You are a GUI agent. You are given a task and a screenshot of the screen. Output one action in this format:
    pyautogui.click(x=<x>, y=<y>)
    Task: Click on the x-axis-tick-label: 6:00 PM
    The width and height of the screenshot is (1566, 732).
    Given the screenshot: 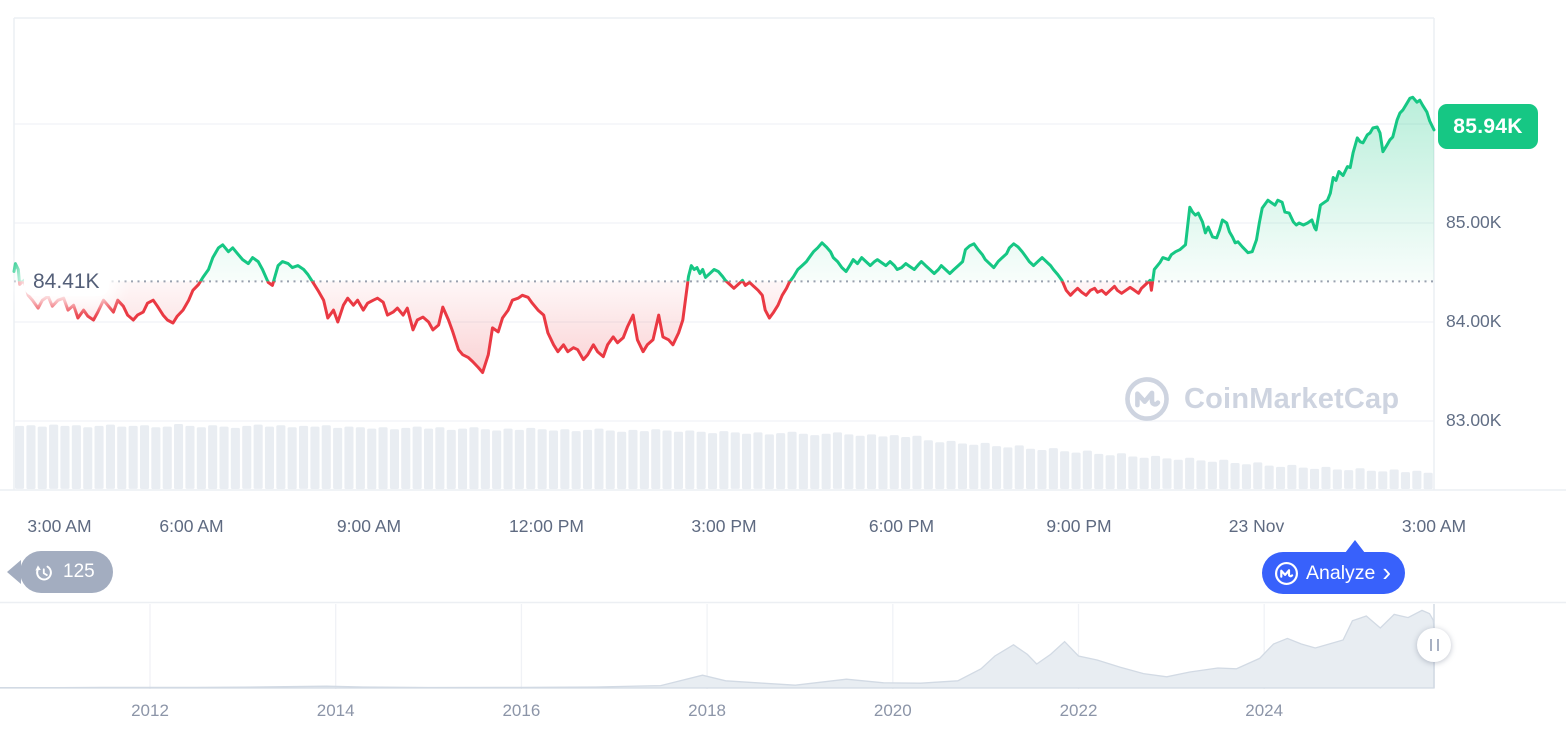 What is the action you would take?
    pyautogui.click(x=901, y=526)
    